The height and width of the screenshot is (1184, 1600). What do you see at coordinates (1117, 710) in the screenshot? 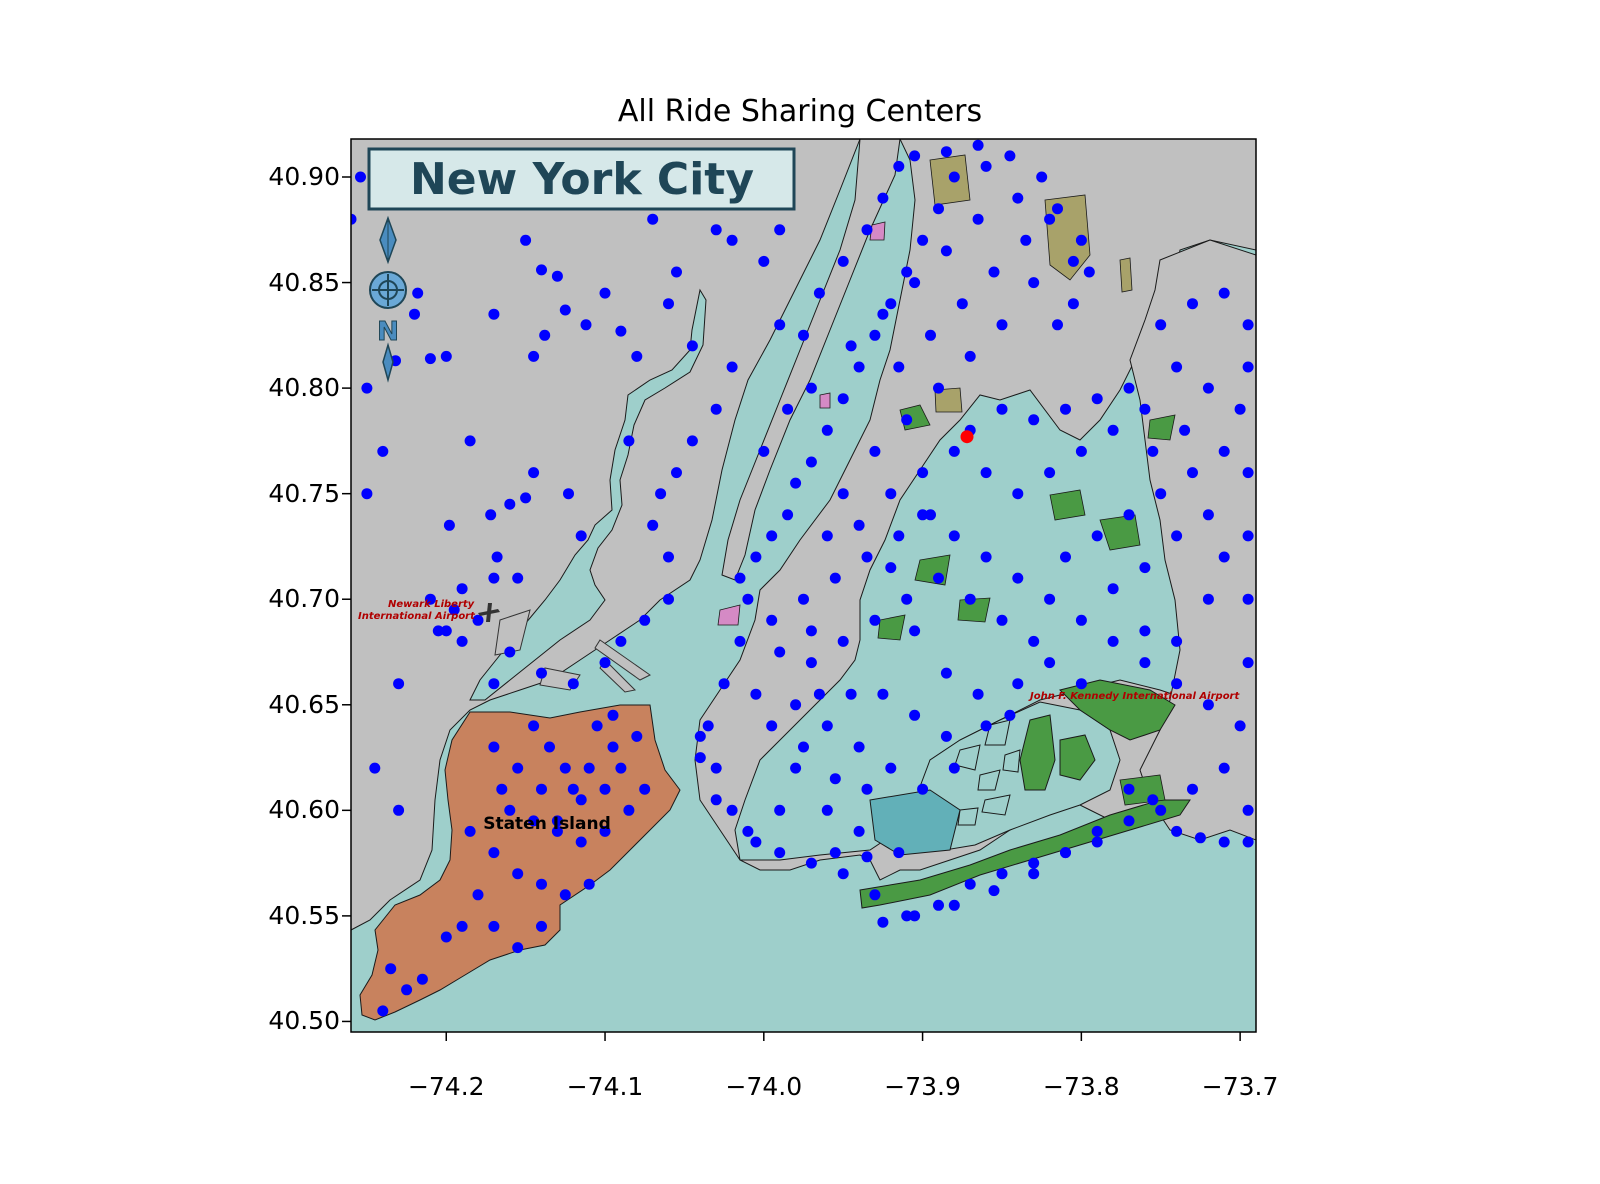
I see `jfk-airport` at bounding box center [1117, 710].